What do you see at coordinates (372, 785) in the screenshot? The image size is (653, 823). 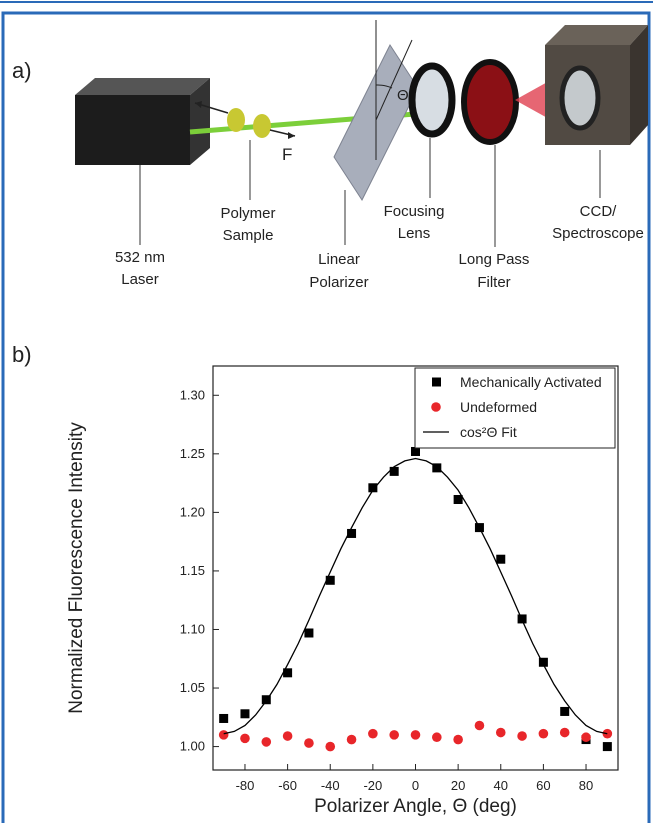 I see `x-tick-label: -20` at bounding box center [372, 785].